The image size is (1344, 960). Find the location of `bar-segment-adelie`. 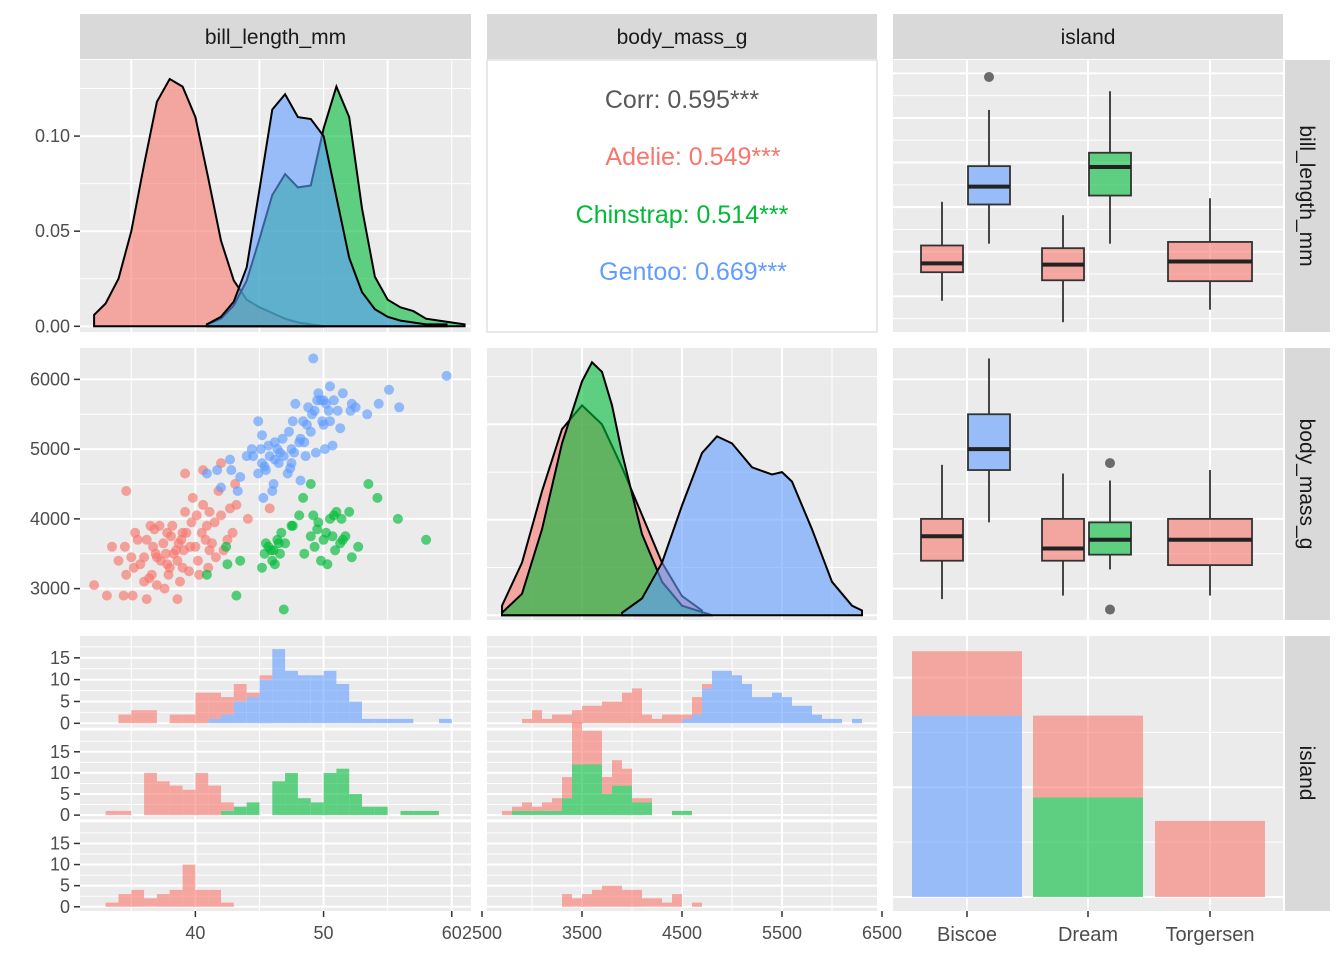

bar-segment-adelie is located at coordinates (1210, 858).